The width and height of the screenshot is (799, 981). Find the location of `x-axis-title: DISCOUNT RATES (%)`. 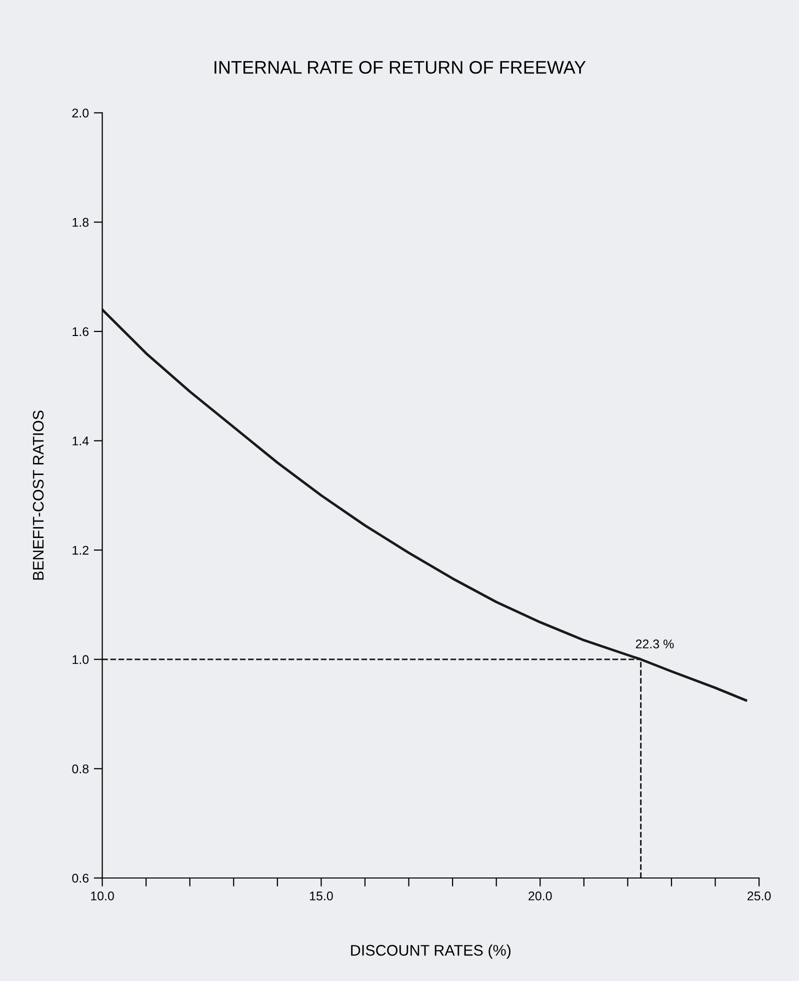

x-axis-title: DISCOUNT RATES (%) is located at coordinates (430, 951).